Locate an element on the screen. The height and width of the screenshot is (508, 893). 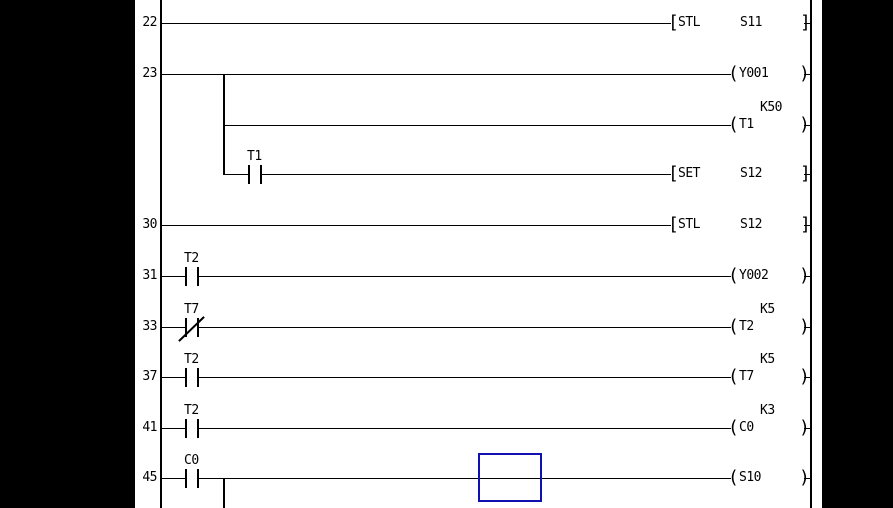
instruction-operand: S11 is located at coordinates (751, 22).